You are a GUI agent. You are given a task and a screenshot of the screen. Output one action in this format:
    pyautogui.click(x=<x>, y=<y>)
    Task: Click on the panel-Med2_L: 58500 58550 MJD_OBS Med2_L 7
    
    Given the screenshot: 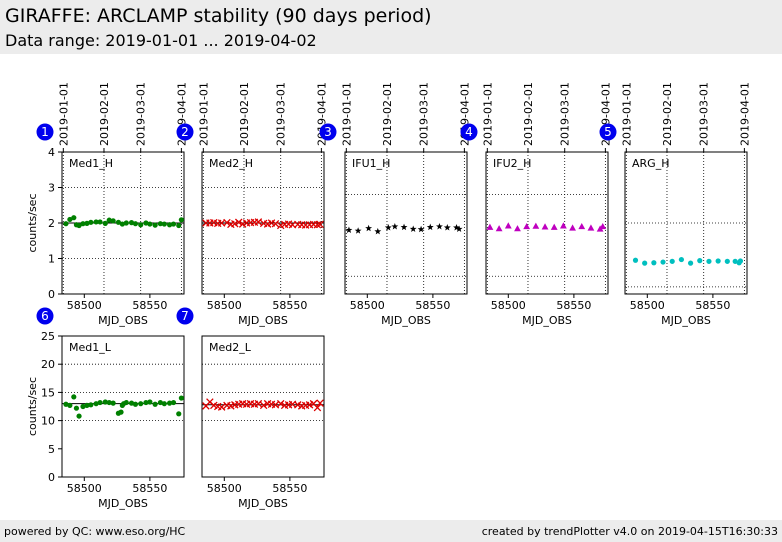 What is the action you would take?
    pyautogui.click(x=250, y=408)
    